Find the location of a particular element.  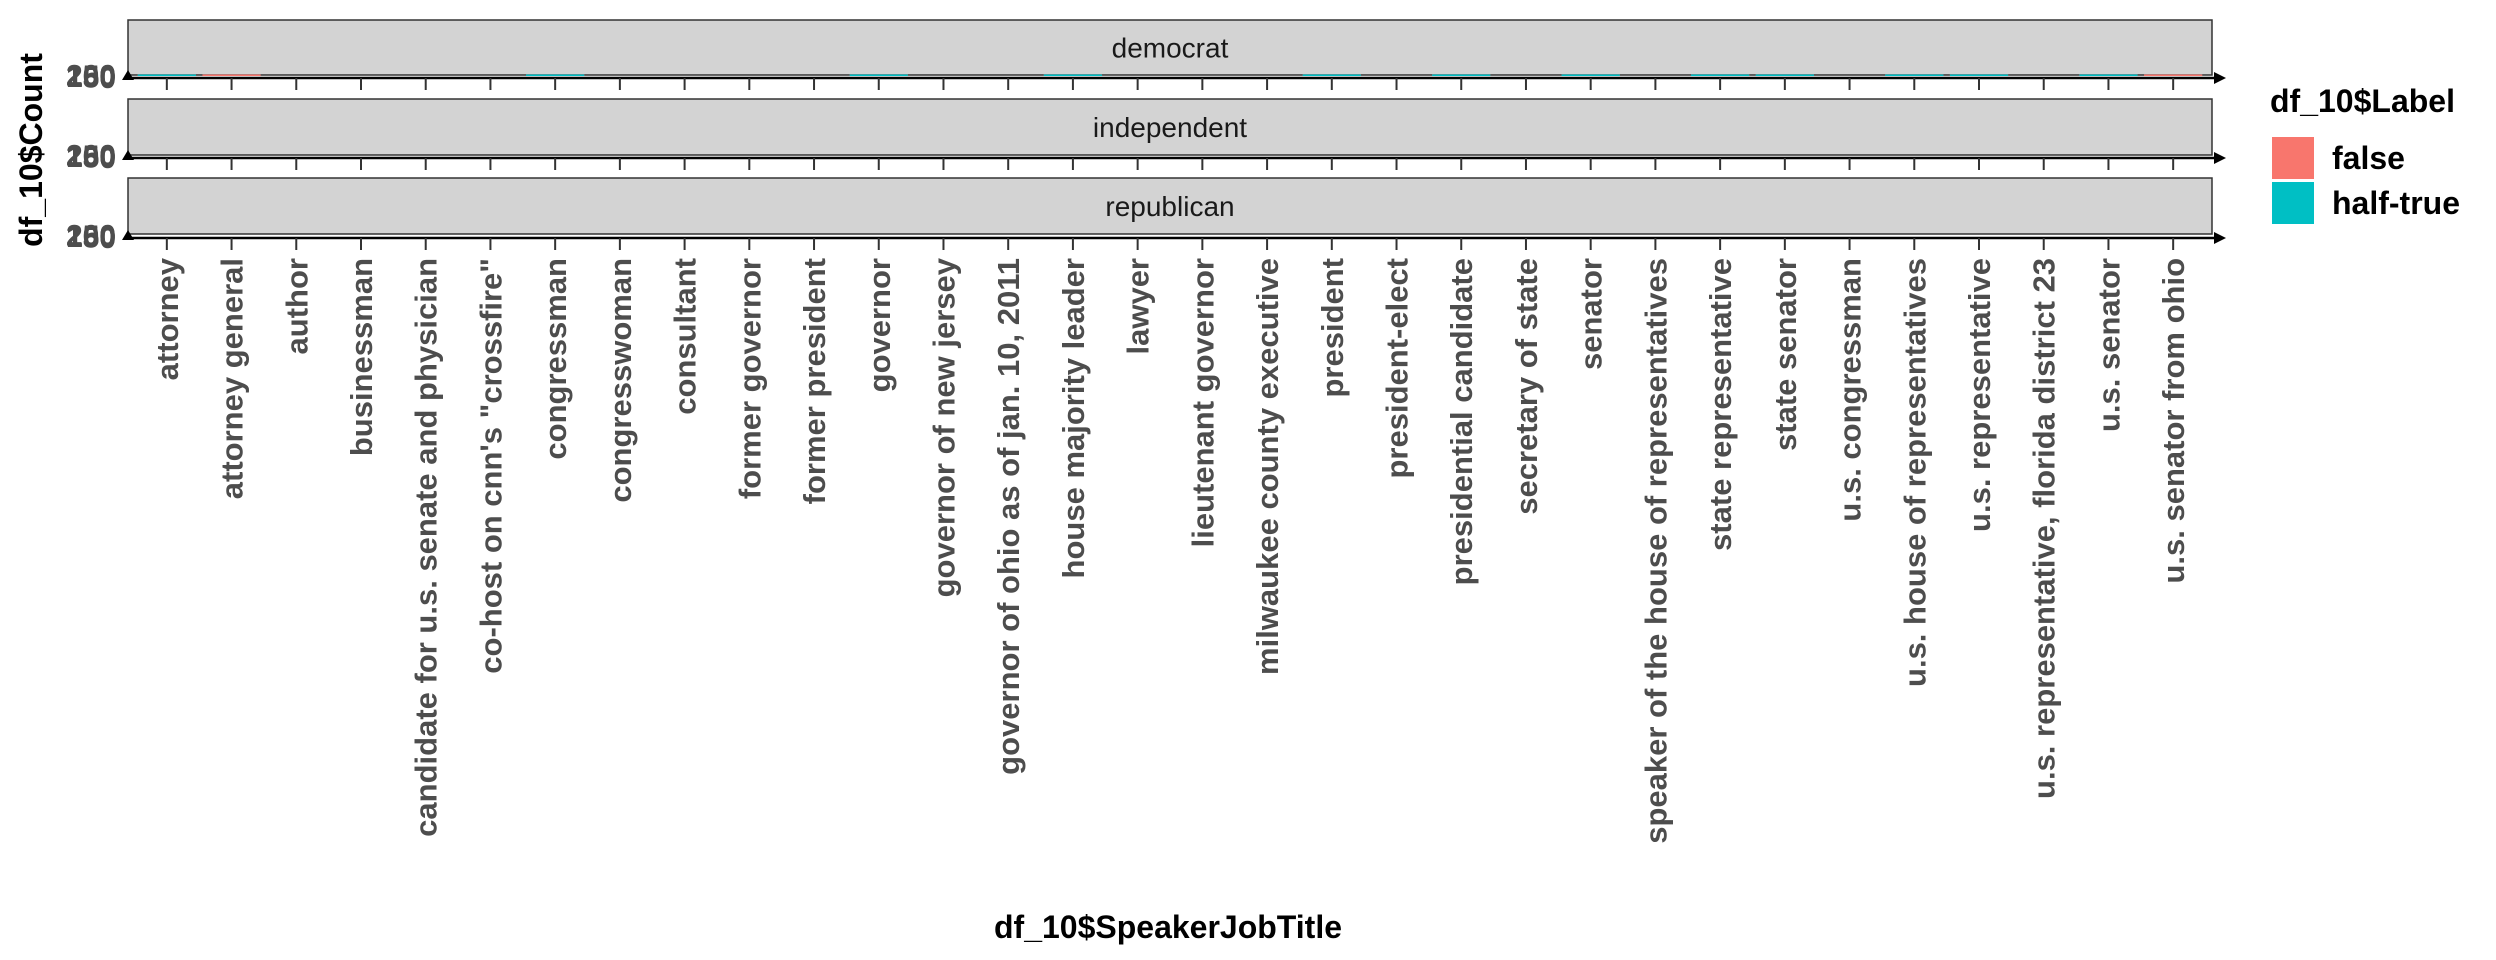

x-tick-label: u.s. senator from ohio is located at coordinates (2173, 421).